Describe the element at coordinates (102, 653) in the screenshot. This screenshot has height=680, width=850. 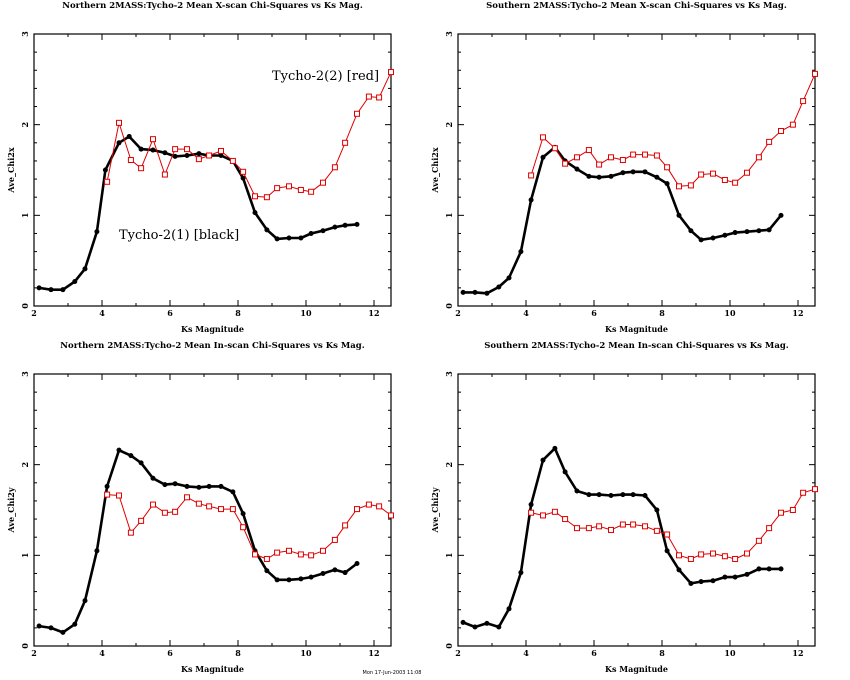
I see `x-tick-label: 4` at that location.